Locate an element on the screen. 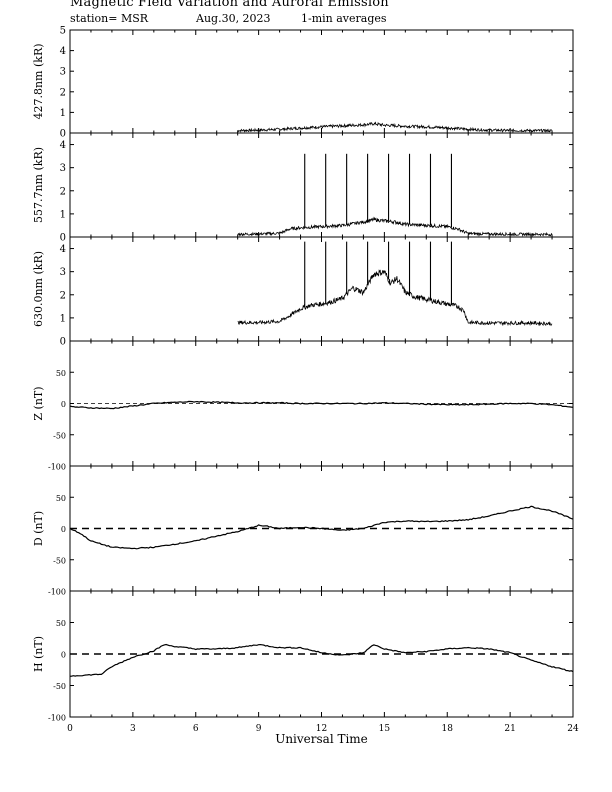 The image size is (612, 792). x-tick-label: 15 is located at coordinates (385, 729).